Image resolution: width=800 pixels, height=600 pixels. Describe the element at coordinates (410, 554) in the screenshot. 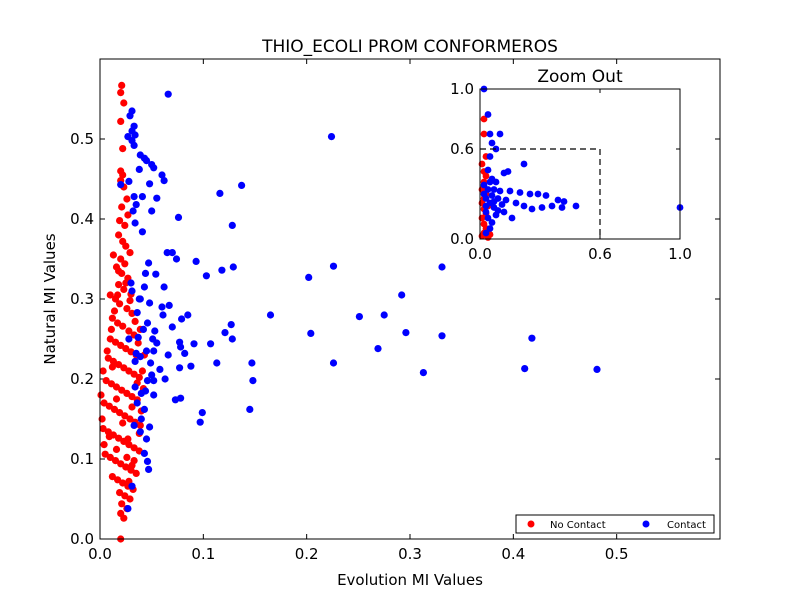

I see `main-x-tick-label: 0.3` at that location.